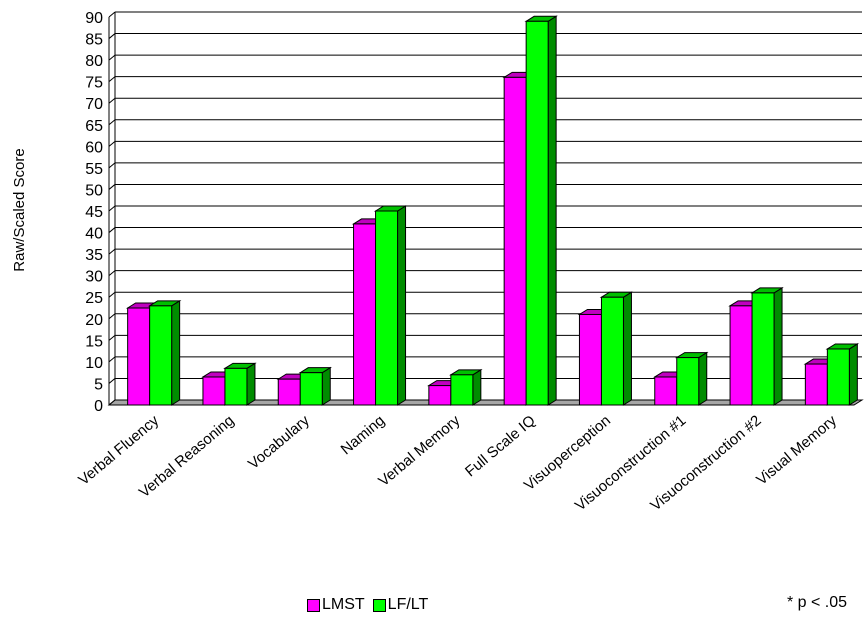 Image resolution: width=867 pixels, height=620 pixels. I want to click on y-axis-title: Raw/Scaled Score, so click(19, 209).